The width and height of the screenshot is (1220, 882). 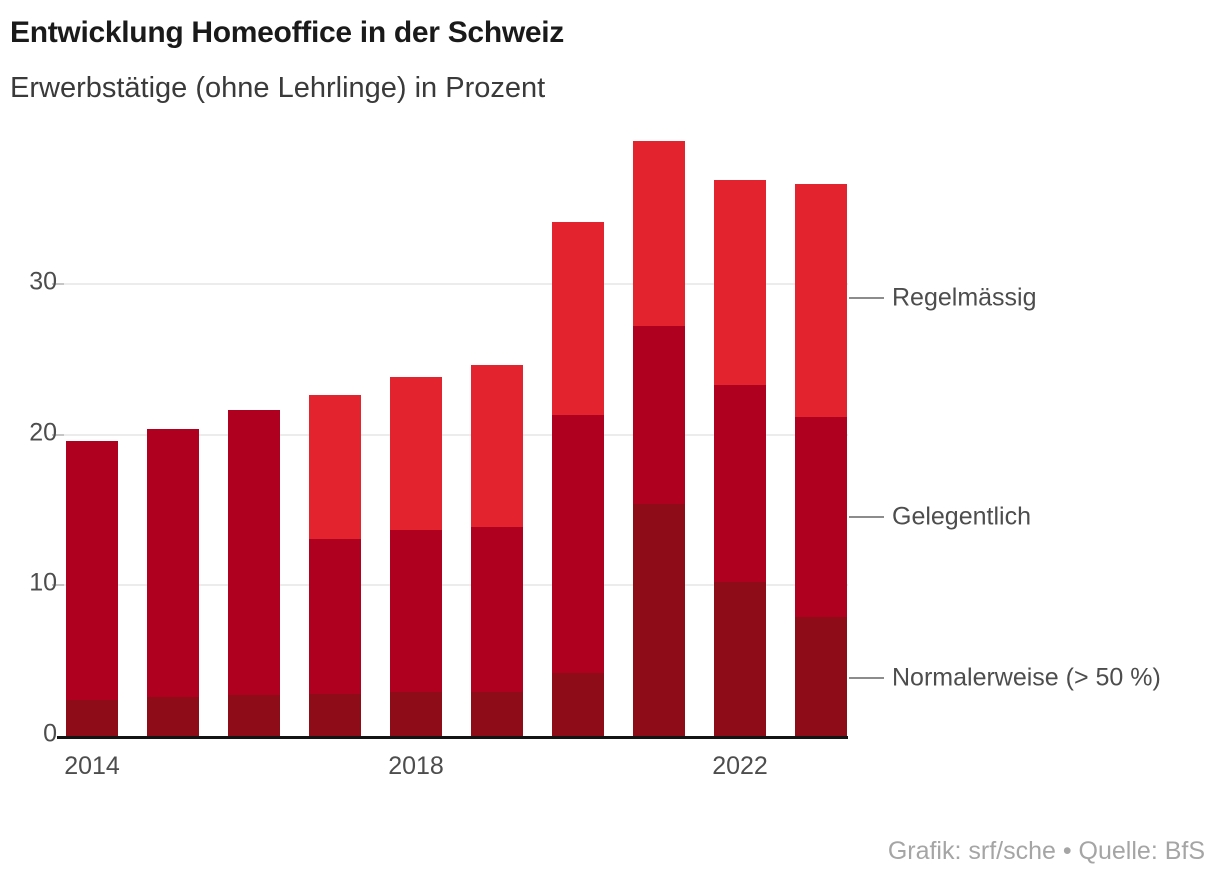 I want to click on x-axis-line, so click(x=452, y=737).